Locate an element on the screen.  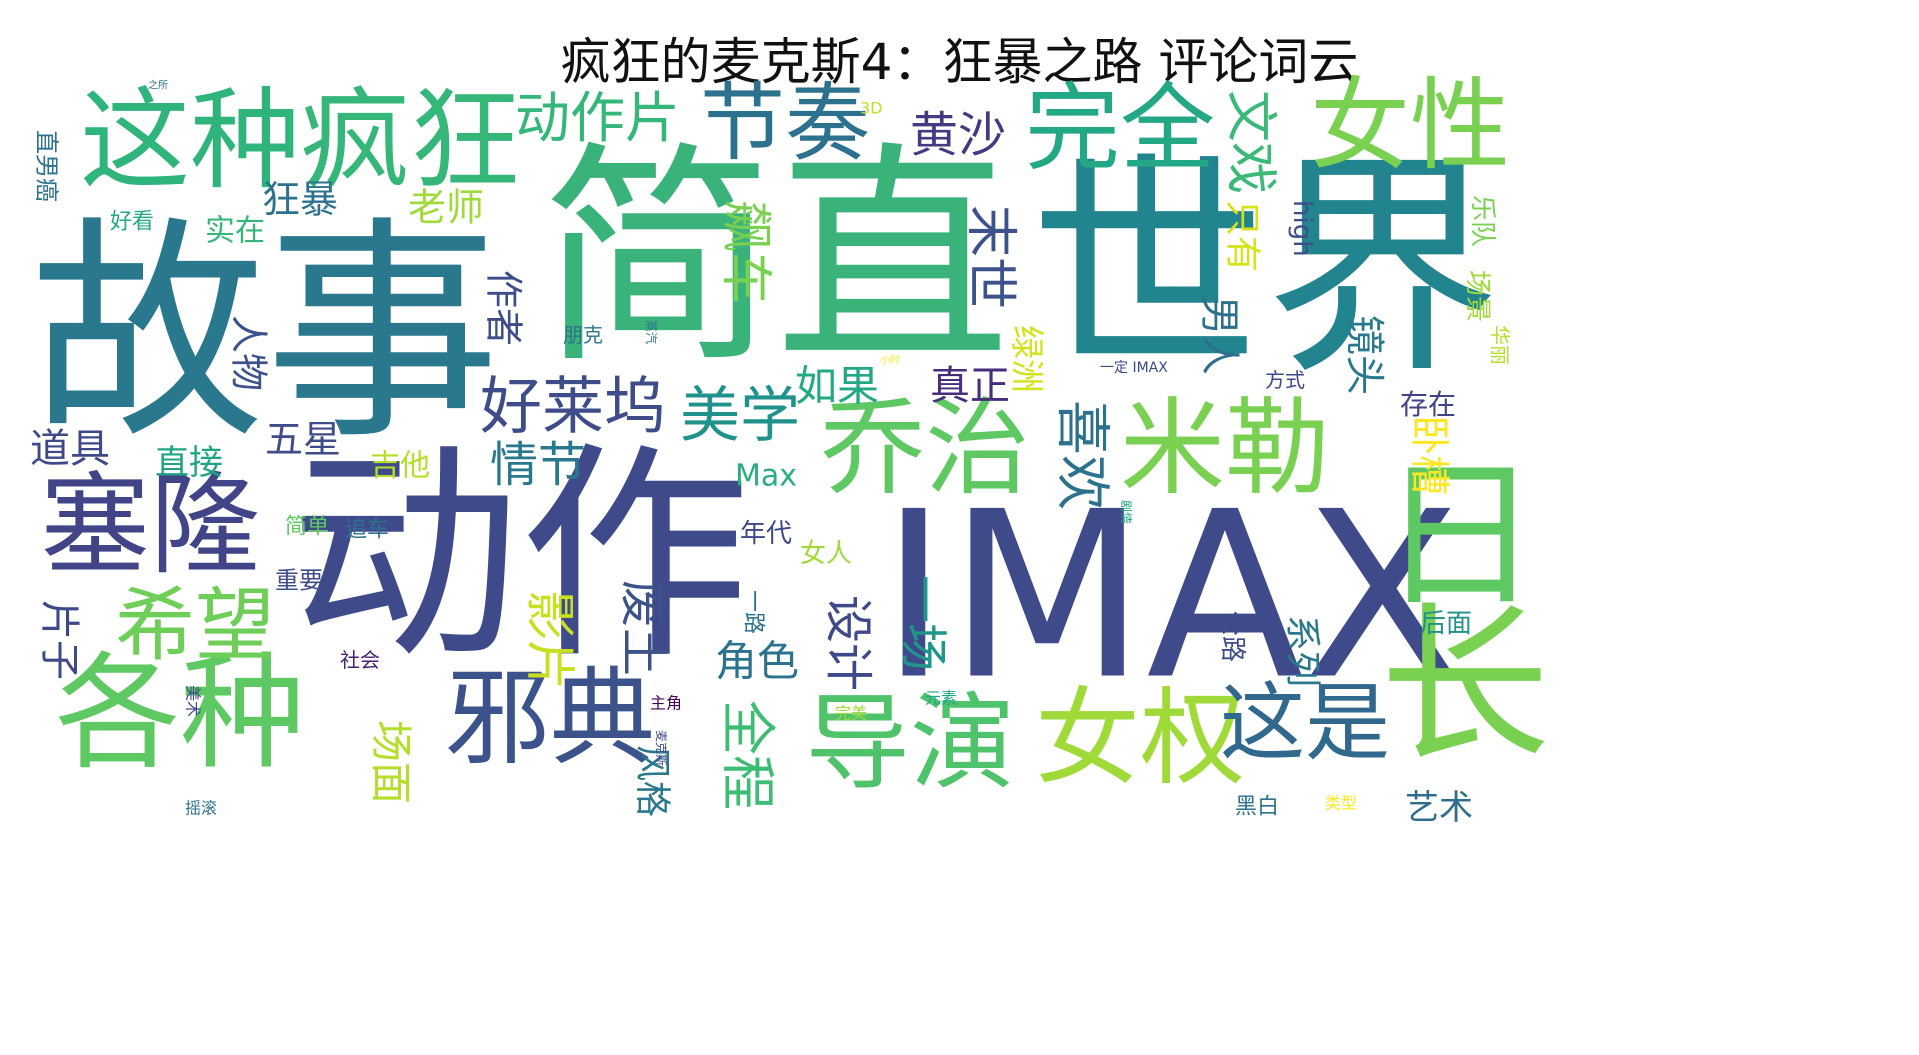
cloud-word: 美学 is located at coordinates (740, 416).